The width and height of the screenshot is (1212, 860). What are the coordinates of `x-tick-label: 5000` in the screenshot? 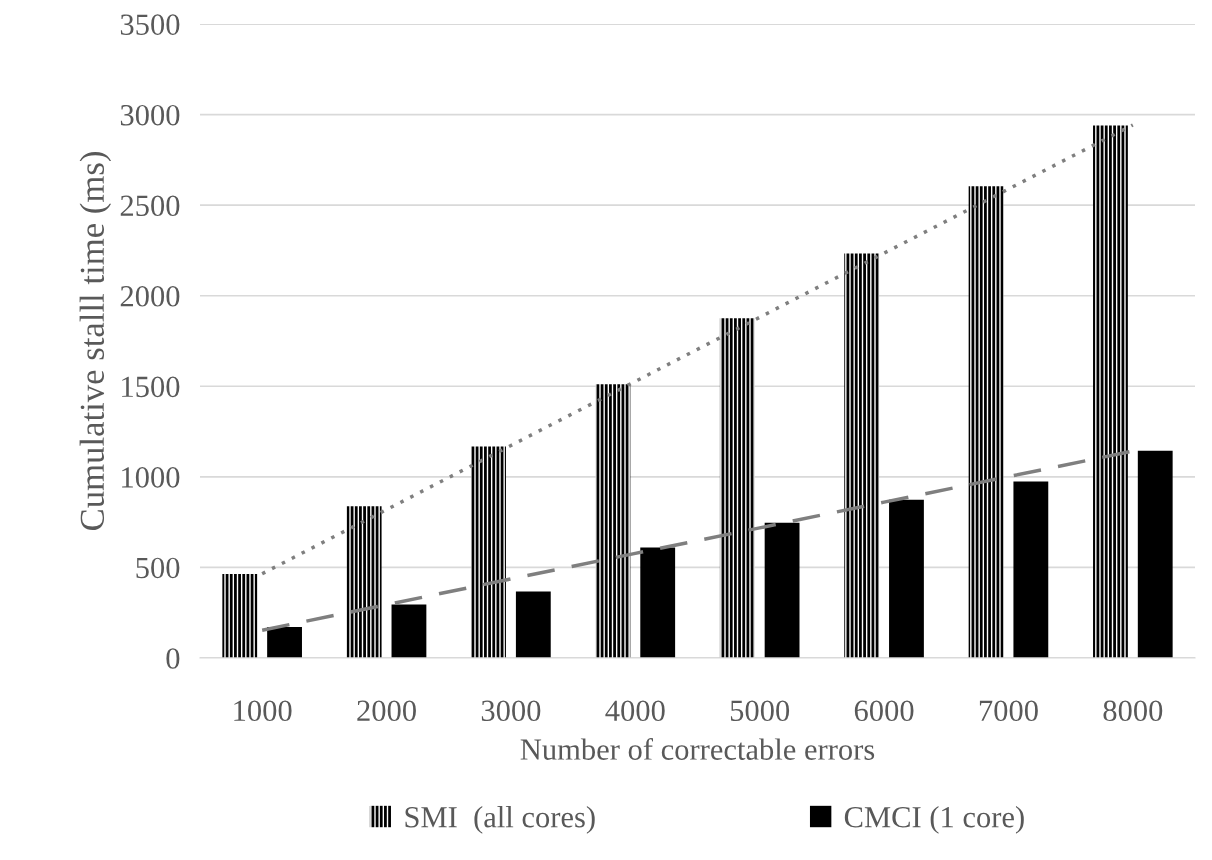 It's located at (760, 711).